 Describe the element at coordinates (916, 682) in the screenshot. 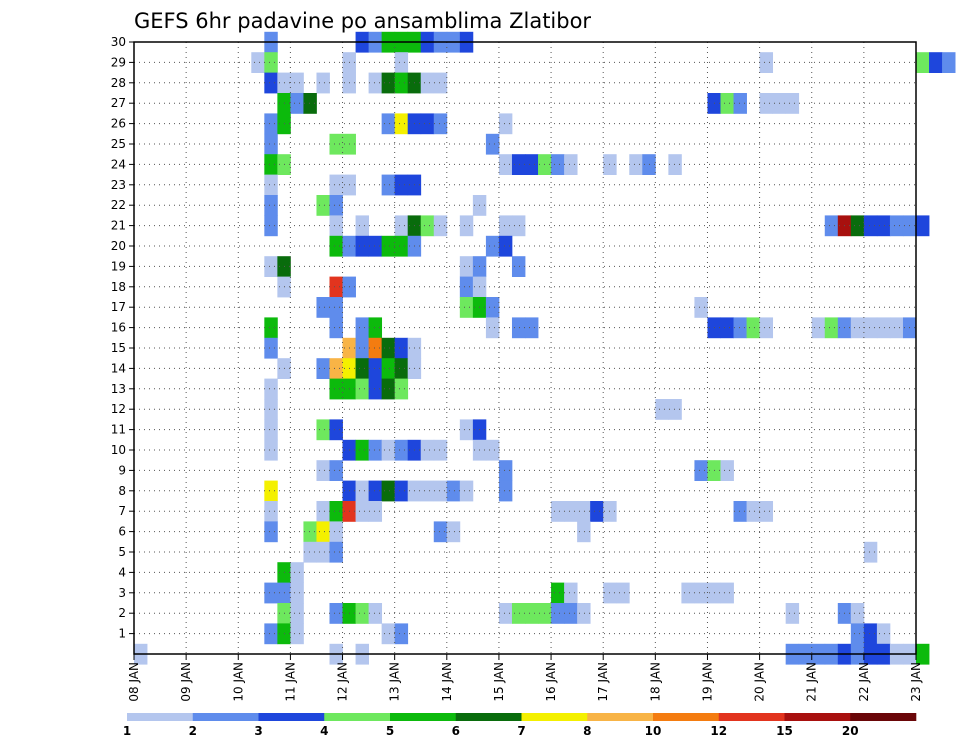

I see `x-tick-label: 23 JAN` at that location.